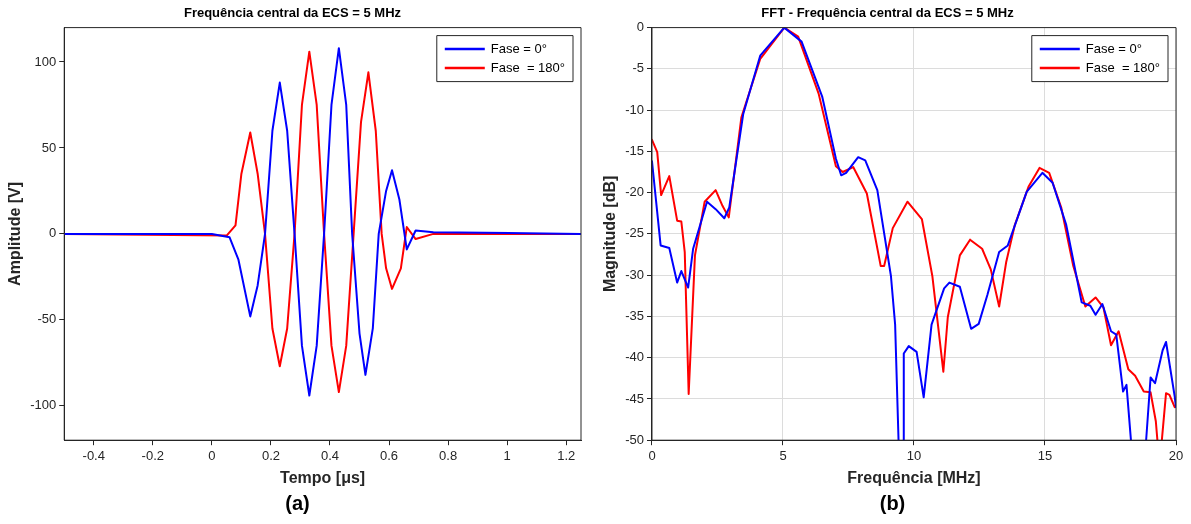  I want to click on x-tick-label: 5, so click(783, 455).